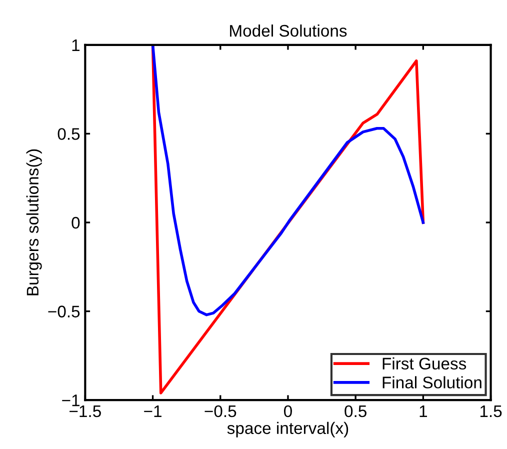 The width and height of the screenshot is (507, 449). Describe the element at coordinates (287, 430) in the screenshot. I see `x-axis-title: space interval(x)` at that location.